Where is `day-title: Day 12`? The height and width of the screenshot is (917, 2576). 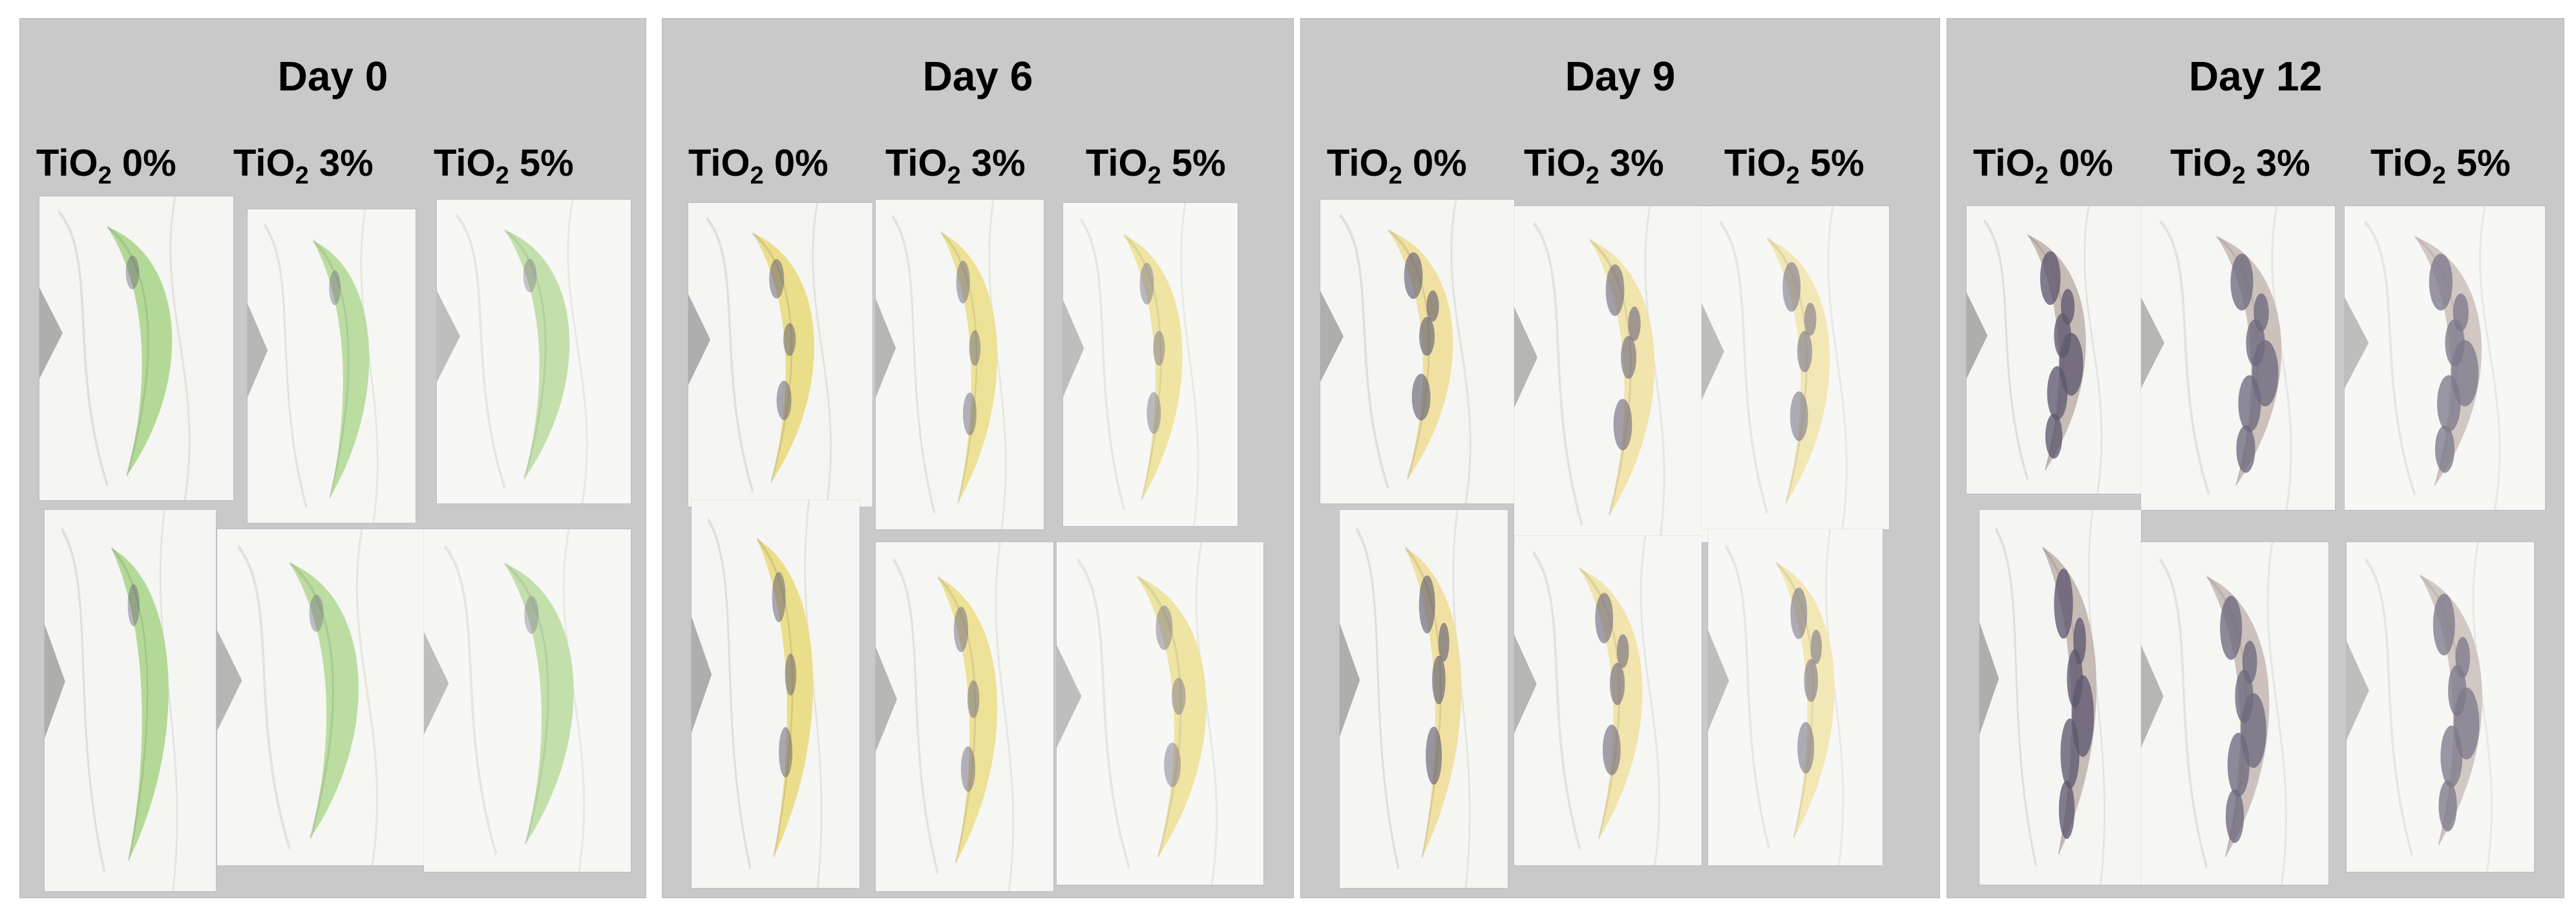 day-title: Day 12 is located at coordinates (2255, 76).